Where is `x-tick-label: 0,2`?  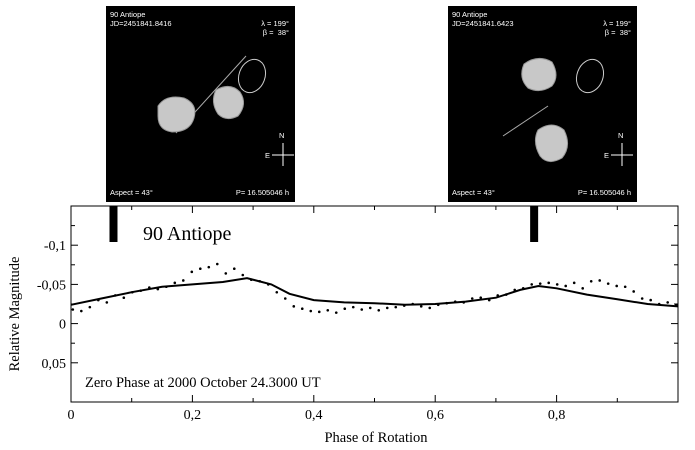
x-tick-label: 0,2 is located at coordinates (193, 415).